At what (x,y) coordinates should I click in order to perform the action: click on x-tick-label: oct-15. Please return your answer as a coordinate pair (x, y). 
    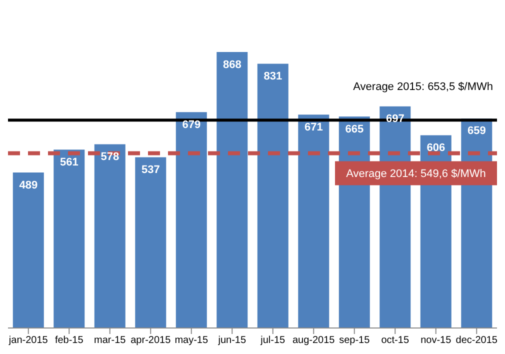
    Looking at the image, I should click on (395, 340).